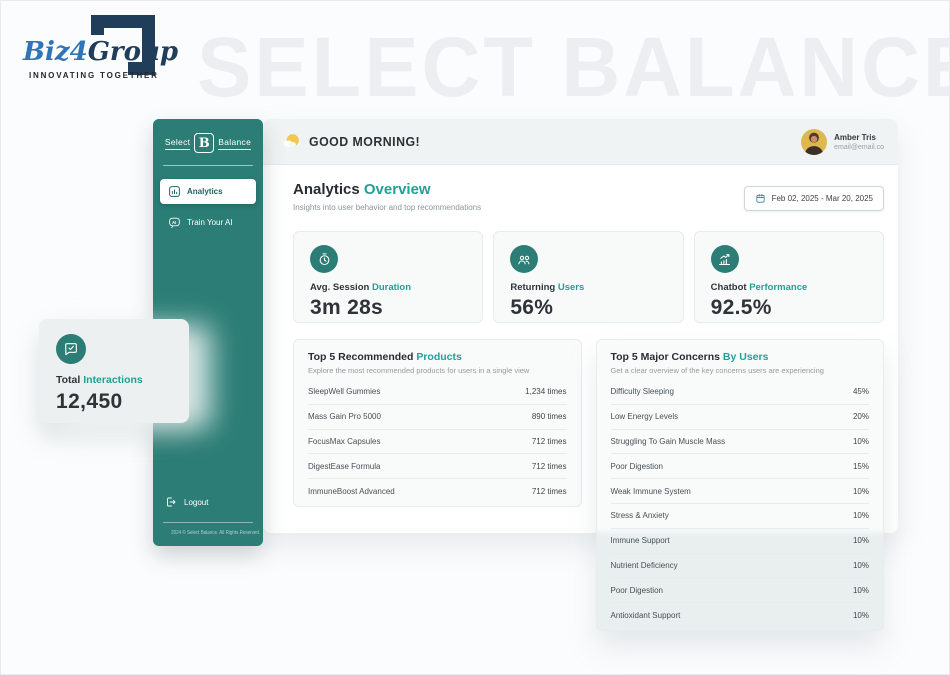 This screenshot has height=675, width=950. I want to click on date-range-picker: Feb 02, 2025 - Mar 20, 2025, so click(813, 198).